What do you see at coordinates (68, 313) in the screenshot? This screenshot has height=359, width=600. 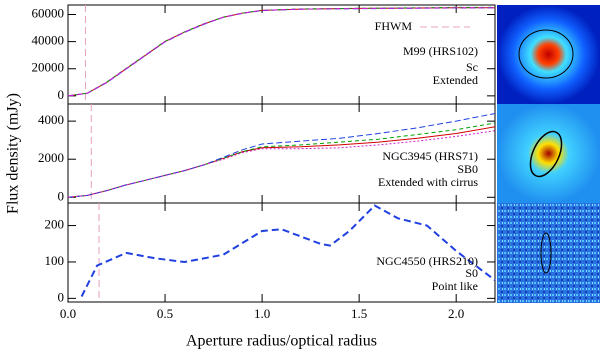 I see `x-tick-label: 0.0` at bounding box center [68, 313].